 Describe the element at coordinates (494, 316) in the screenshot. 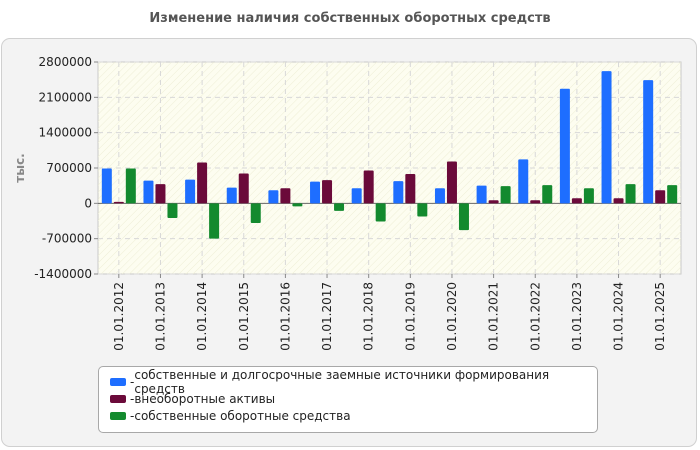

I see `x-tick-label: 01.01.2021` at that location.